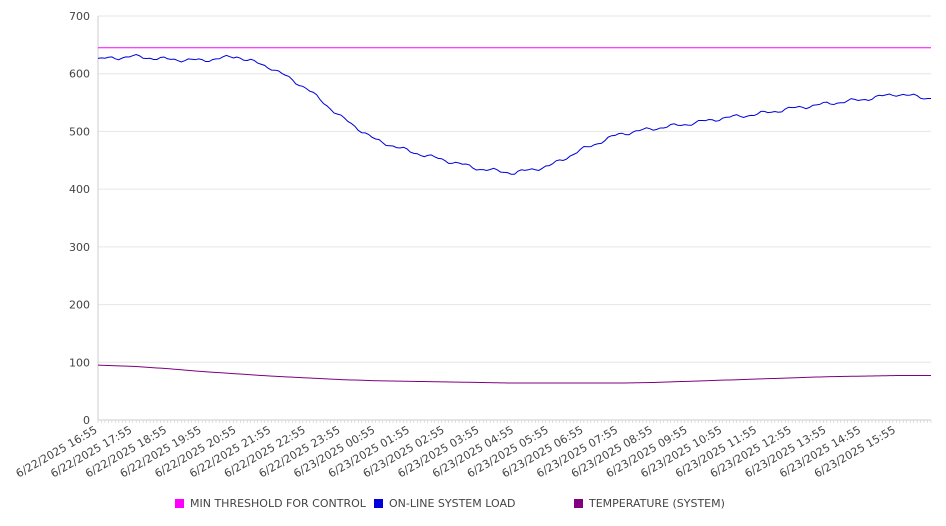 The image size is (946, 526). I want to click on legend-label-system-load: ON-LINE SYSTEM LOAD, so click(452, 503).